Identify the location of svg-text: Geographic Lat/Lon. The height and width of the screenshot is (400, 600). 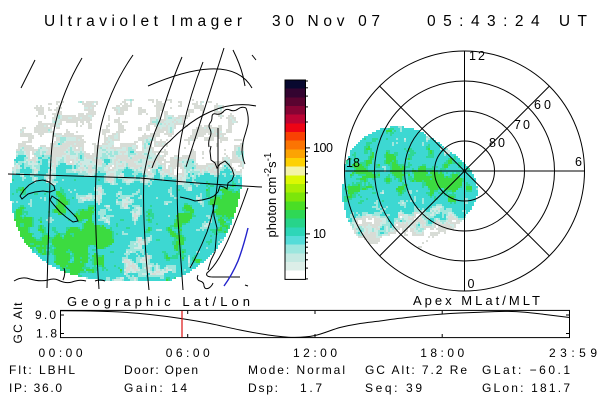
(158, 301).